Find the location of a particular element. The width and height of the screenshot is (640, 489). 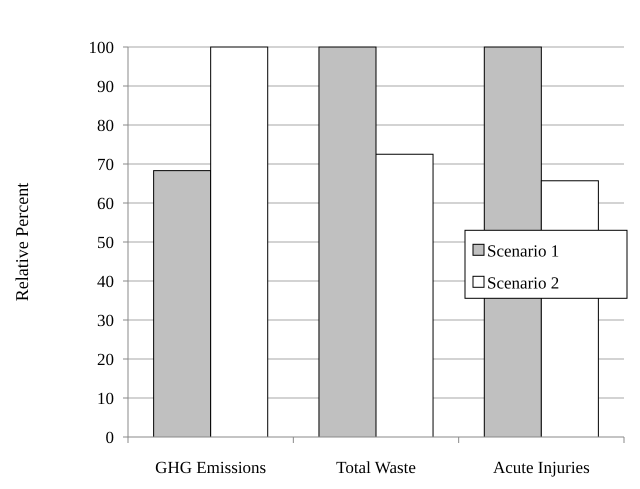

y-tick-label: 0 is located at coordinates (110, 437).